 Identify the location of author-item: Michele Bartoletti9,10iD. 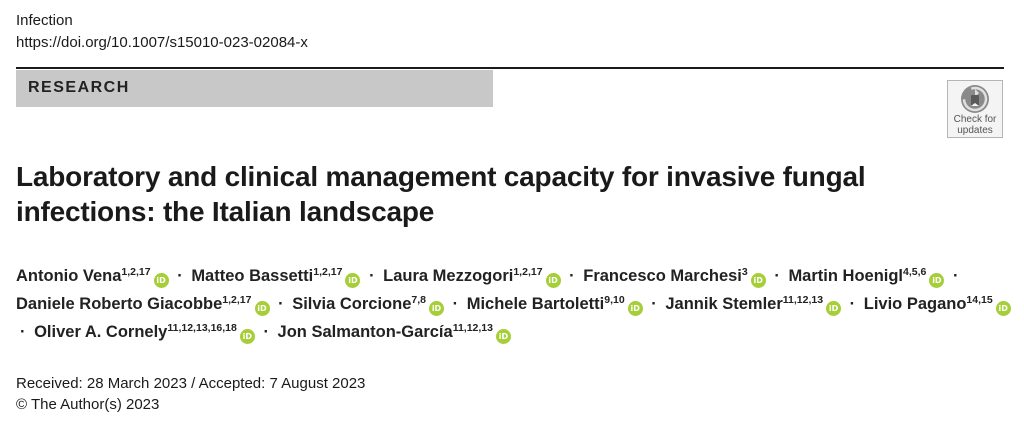
(554, 305).